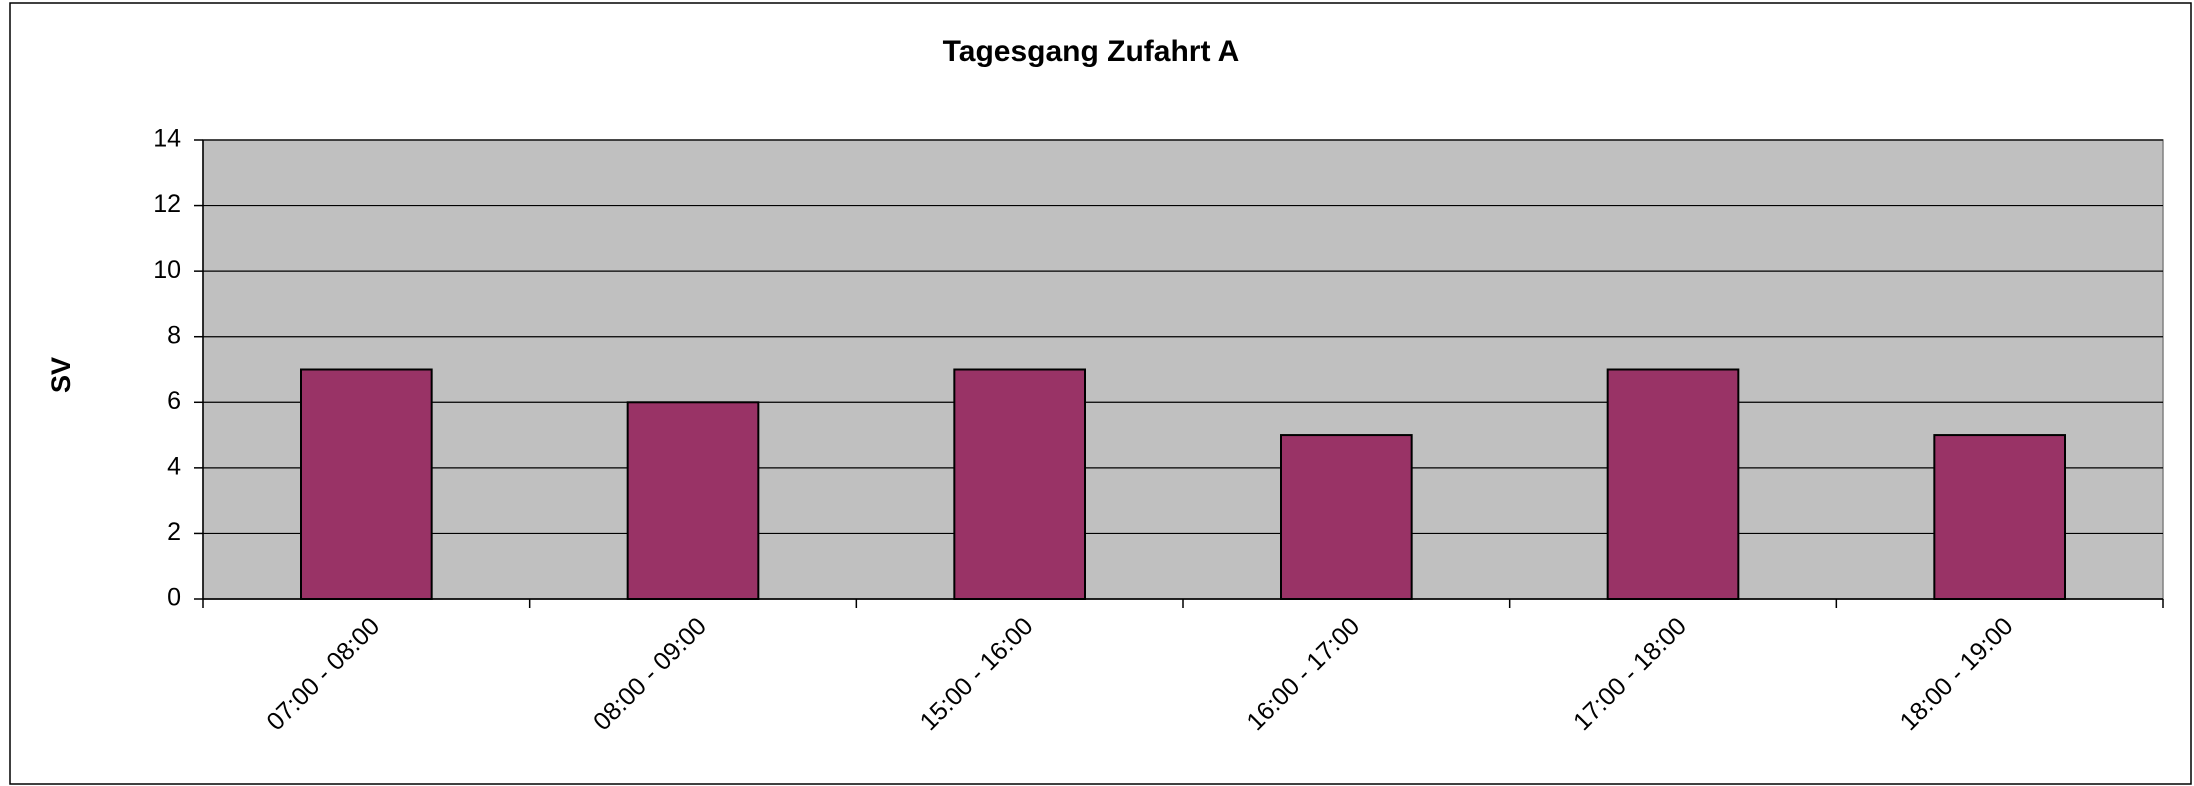 The width and height of the screenshot is (2194, 786). I want to click on y-tick-label: 0, so click(174, 598).